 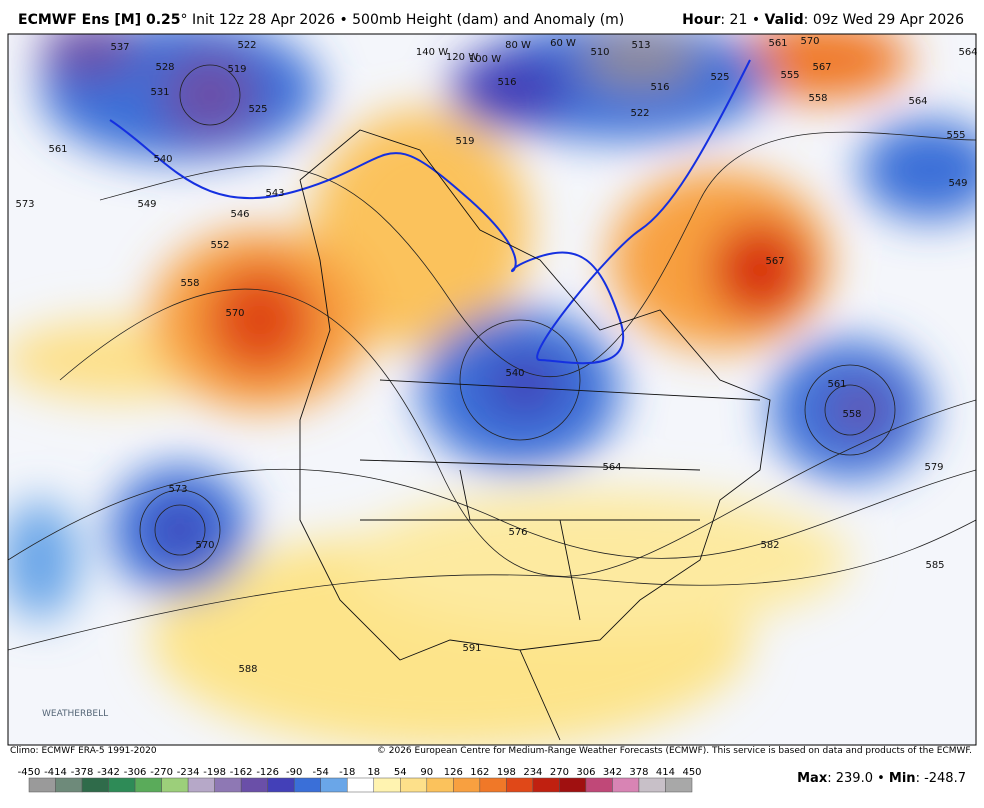 What do you see at coordinates (479, 772) in the screenshot?
I see `colorbar-label: 162` at bounding box center [479, 772].